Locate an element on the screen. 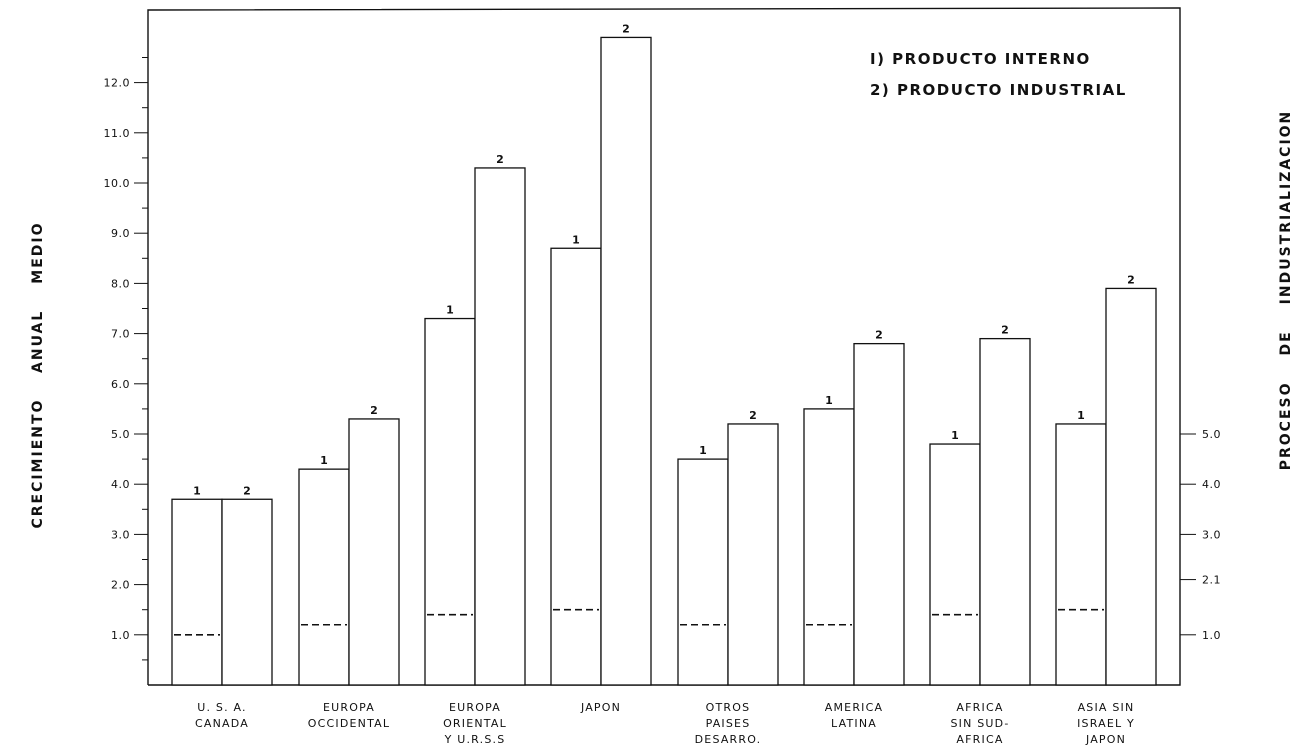 The image size is (1305, 751). y-tick-label: 2.0 is located at coordinates (120, 585).